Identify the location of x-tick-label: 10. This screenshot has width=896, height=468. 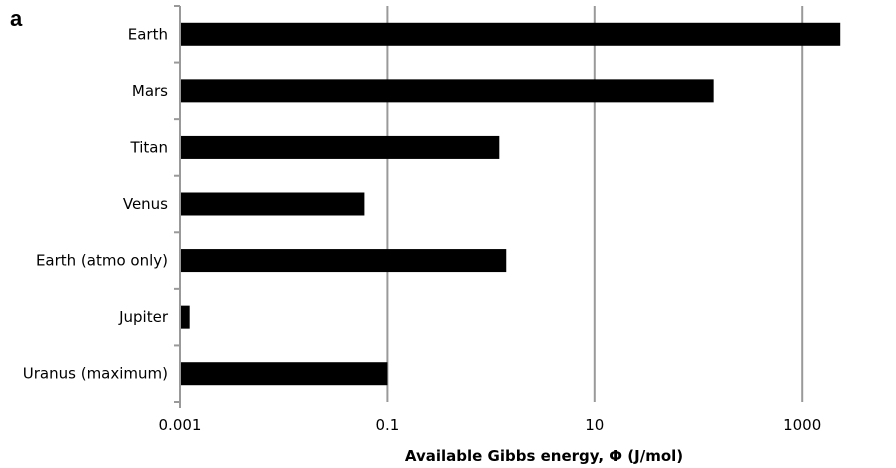
(594, 425).